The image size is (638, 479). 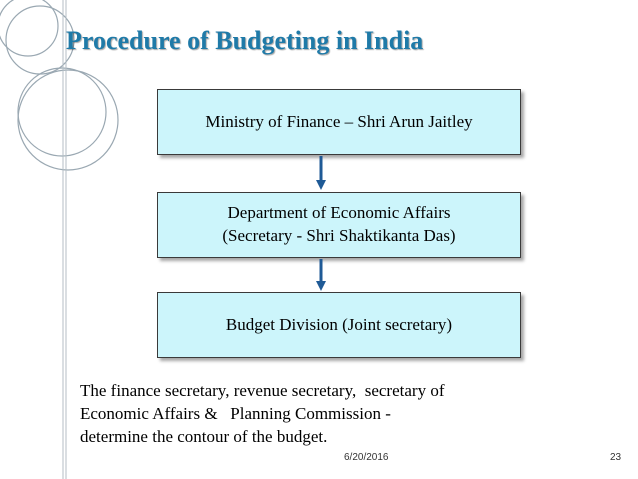 I want to click on note-line: determine the contour of the budget., so click(x=204, y=436).